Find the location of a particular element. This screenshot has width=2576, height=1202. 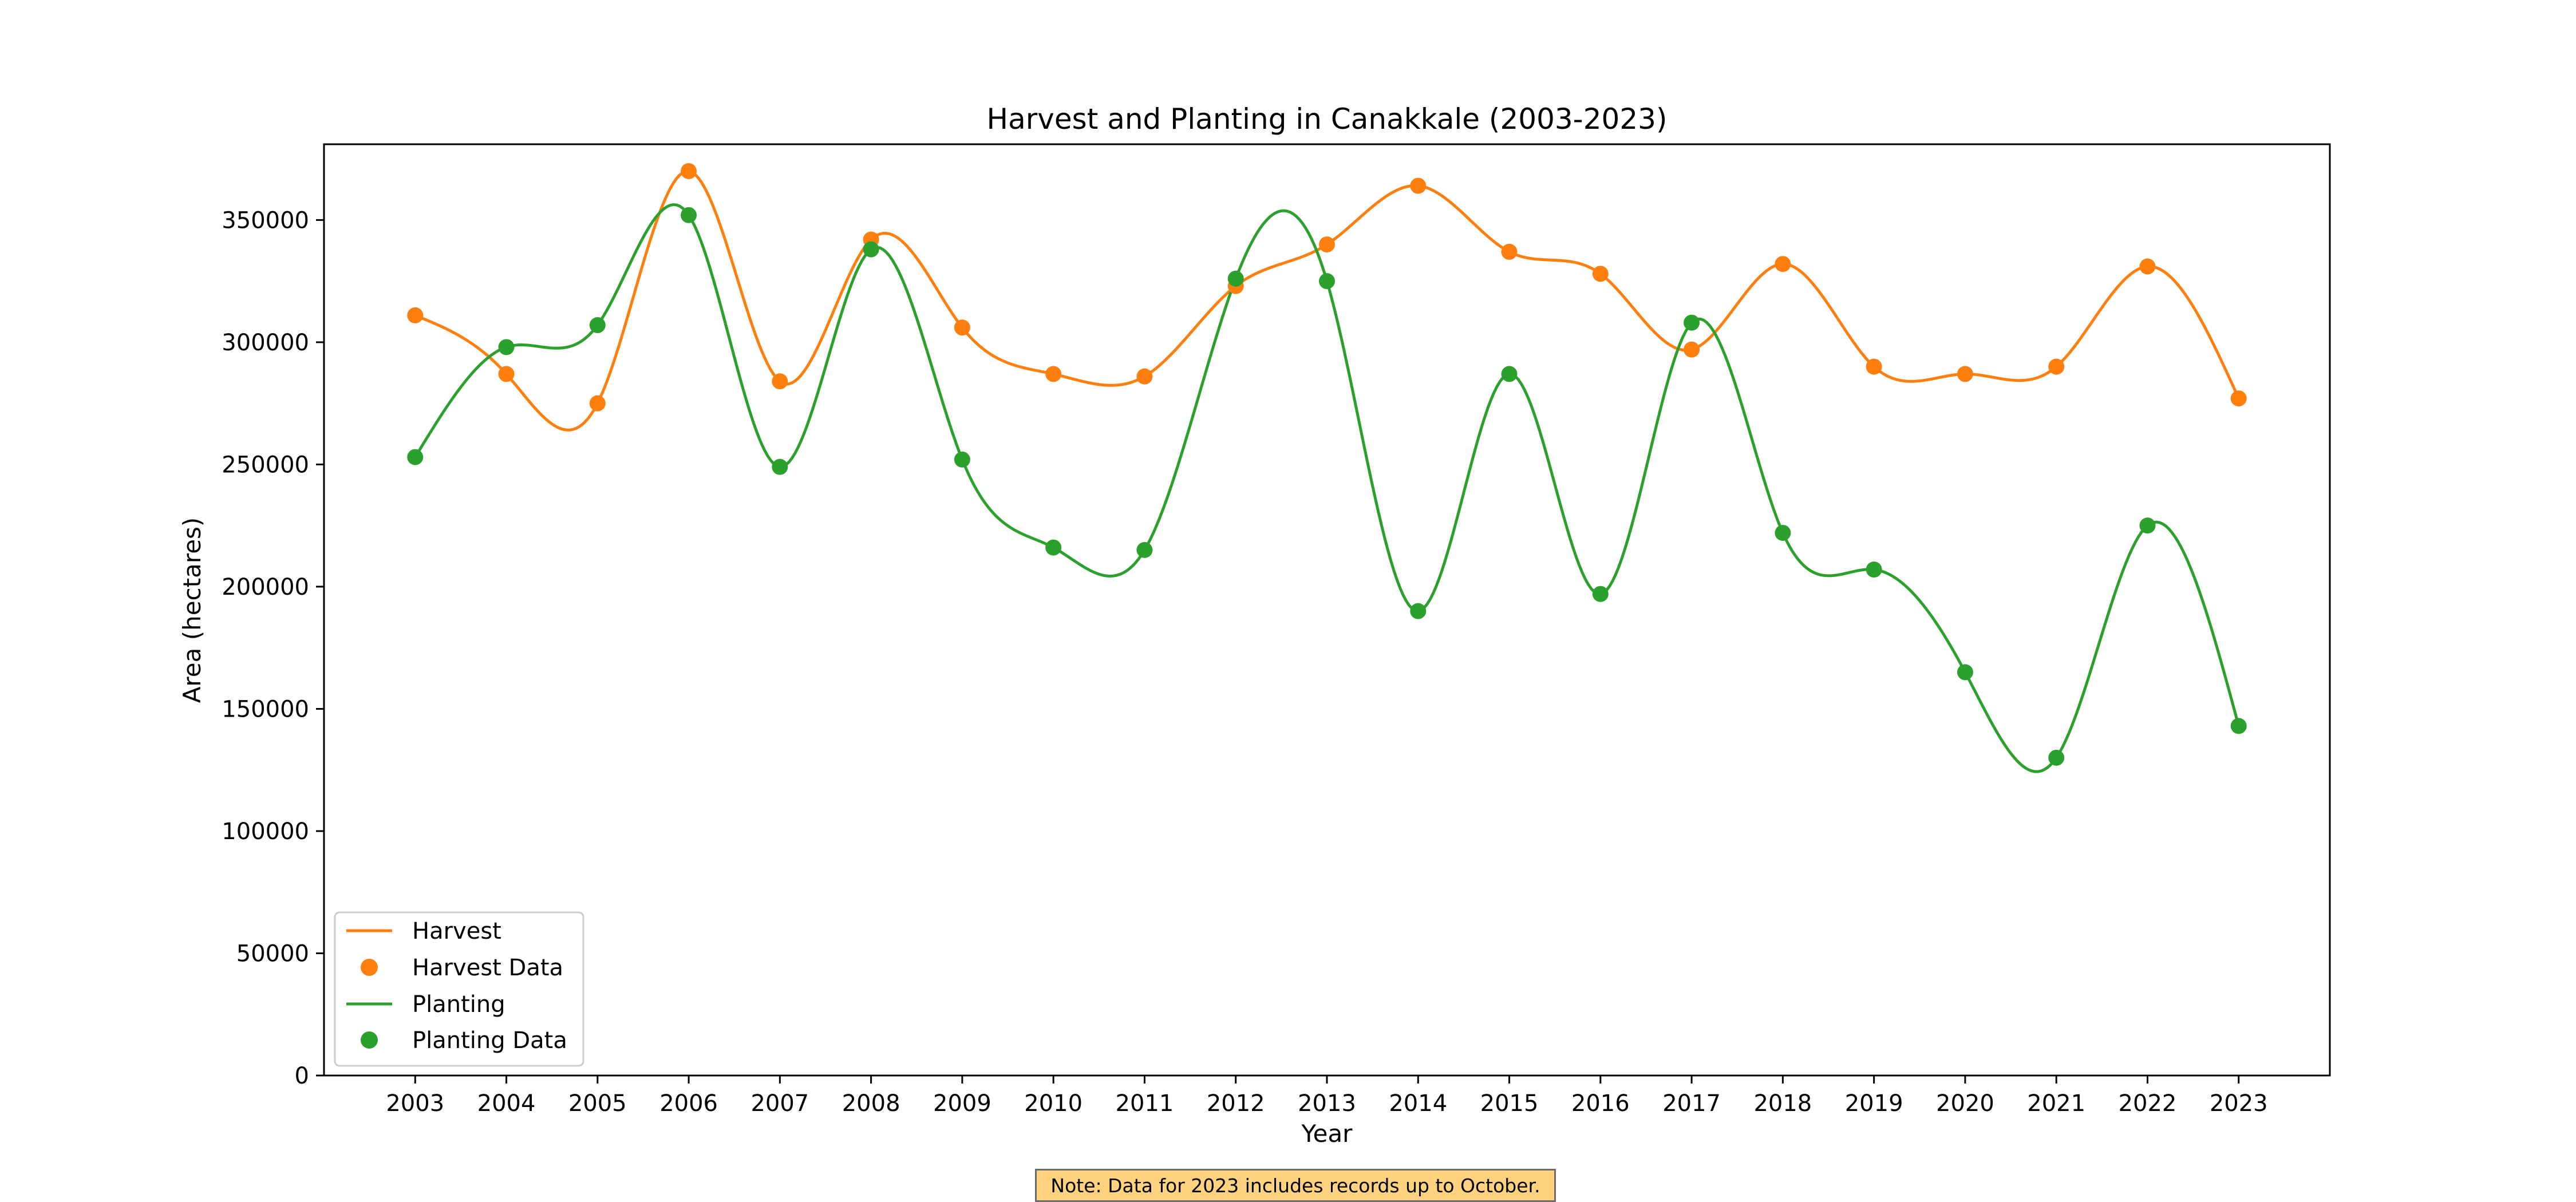

x-tick-label: 2016 is located at coordinates (1600, 1103).